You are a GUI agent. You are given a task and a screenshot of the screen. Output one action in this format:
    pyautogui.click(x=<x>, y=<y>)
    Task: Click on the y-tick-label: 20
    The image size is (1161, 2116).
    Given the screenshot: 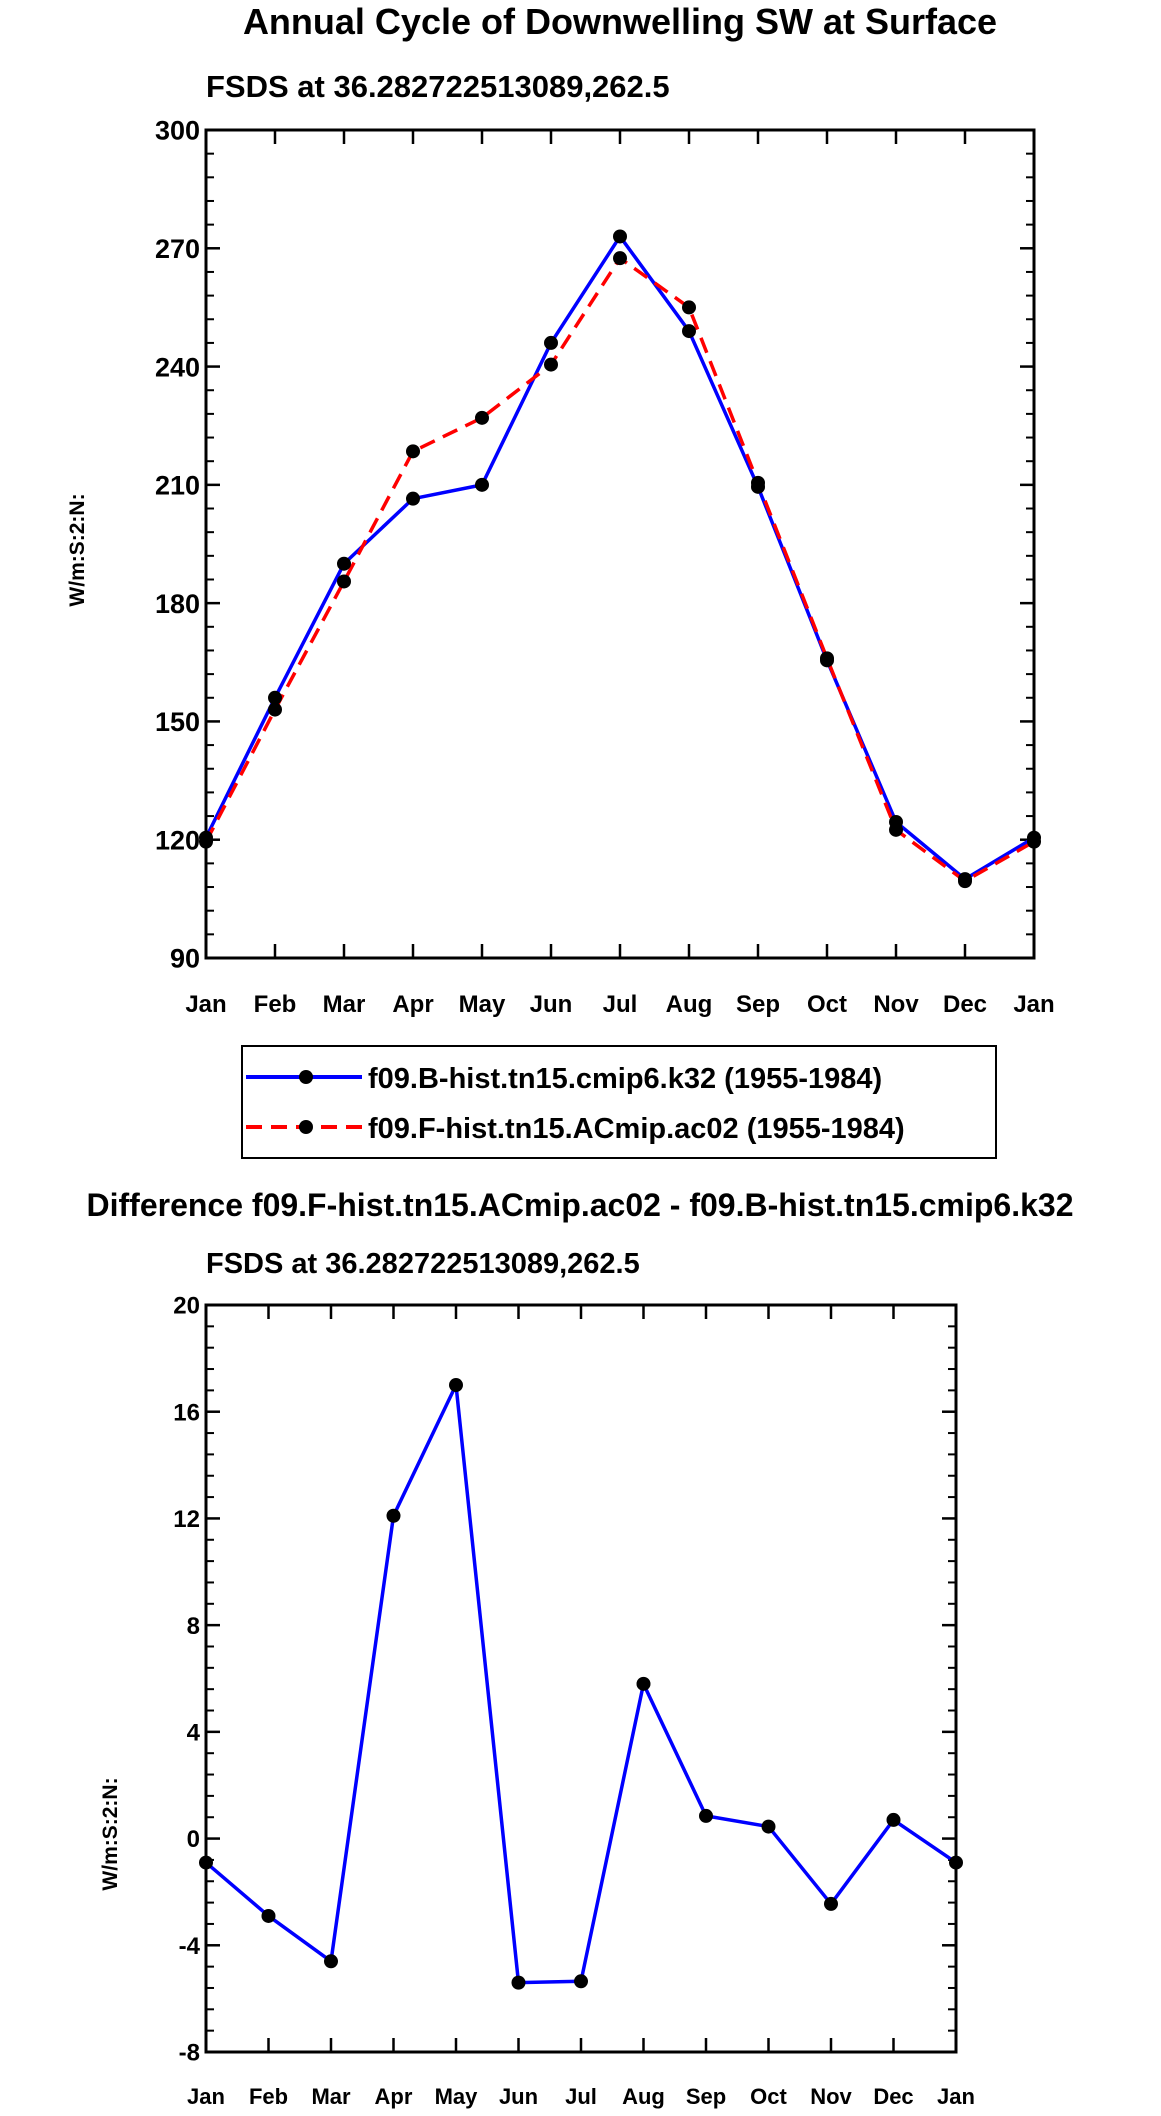 What is the action you would take?
    pyautogui.click(x=186, y=1306)
    